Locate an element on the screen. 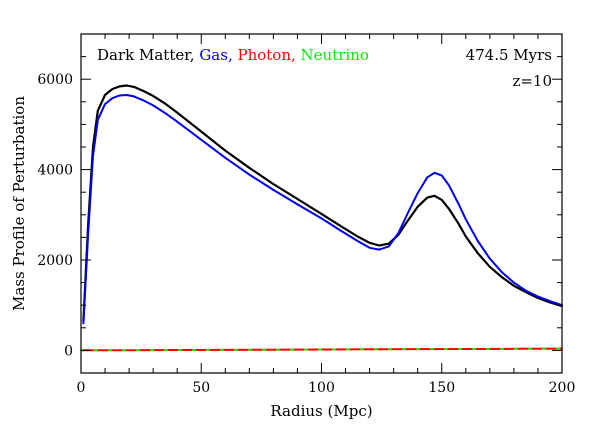  legend-entry-dark-matter: Dark Matter is located at coordinates (144, 55).